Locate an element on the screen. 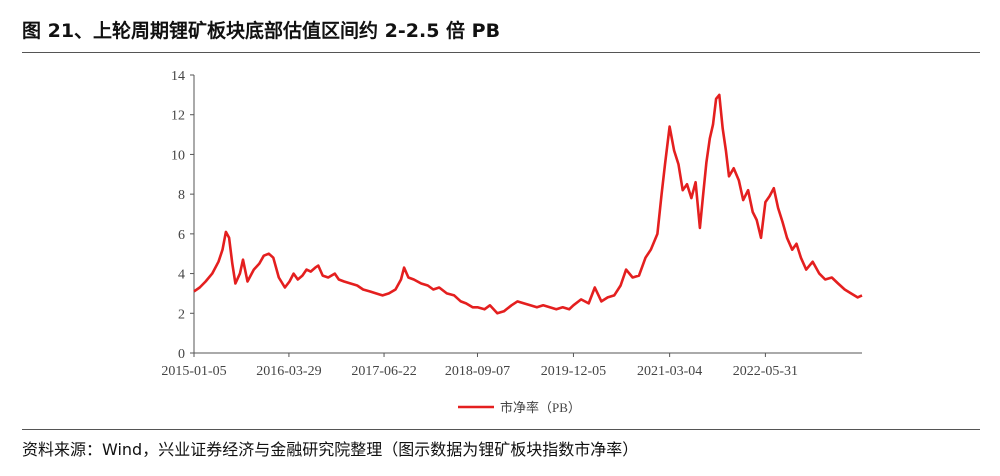 This screenshot has height=476, width=1000. legend-label: 市净率（PB） is located at coordinates (540, 407).